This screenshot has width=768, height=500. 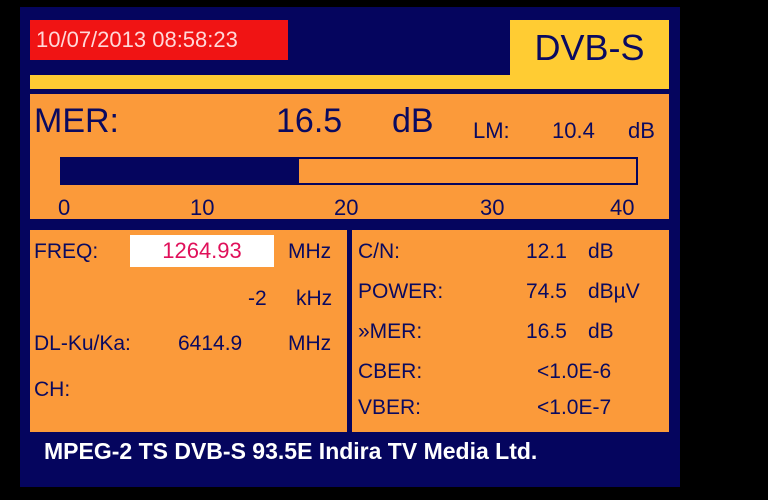 What do you see at coordinates (492, 207) in the screenshot?
I see `scale-30: 30` at bounding box center [492, 207].